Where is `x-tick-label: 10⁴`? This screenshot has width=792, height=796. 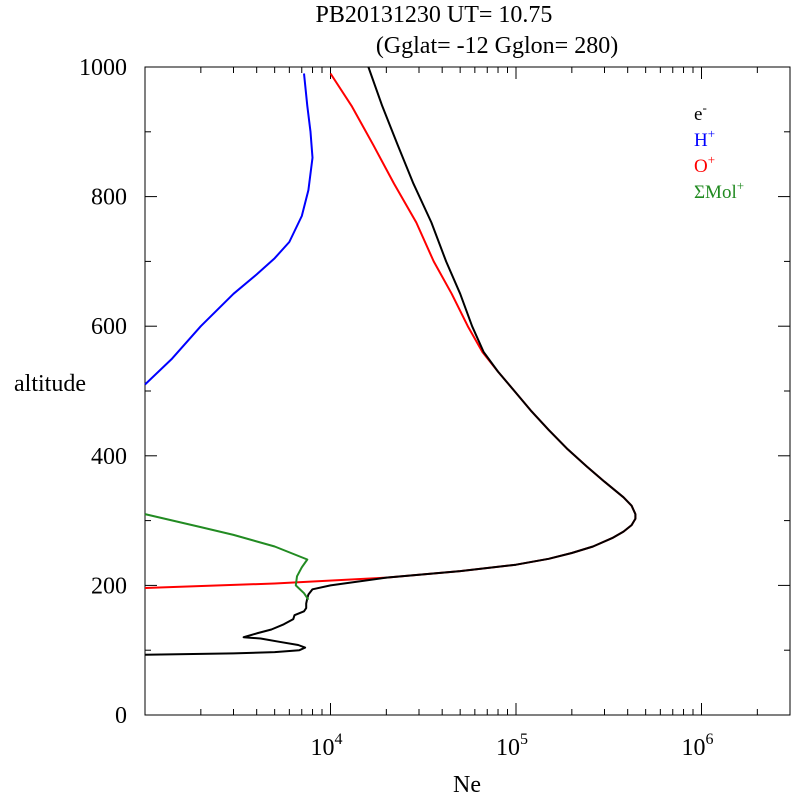 x-tick-label: 10⁴ is located at coordinates (326, 746).